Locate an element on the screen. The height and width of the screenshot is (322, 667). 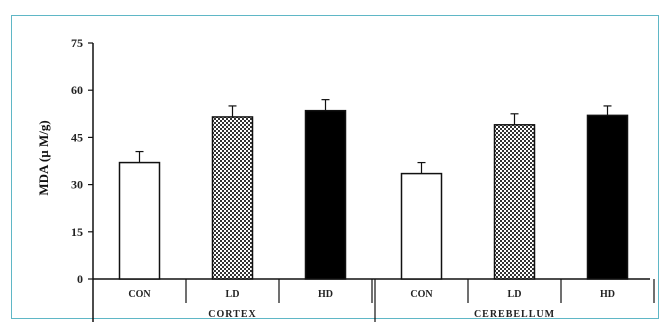
y-tick-label: 60 is located at coordinates (77, 90).